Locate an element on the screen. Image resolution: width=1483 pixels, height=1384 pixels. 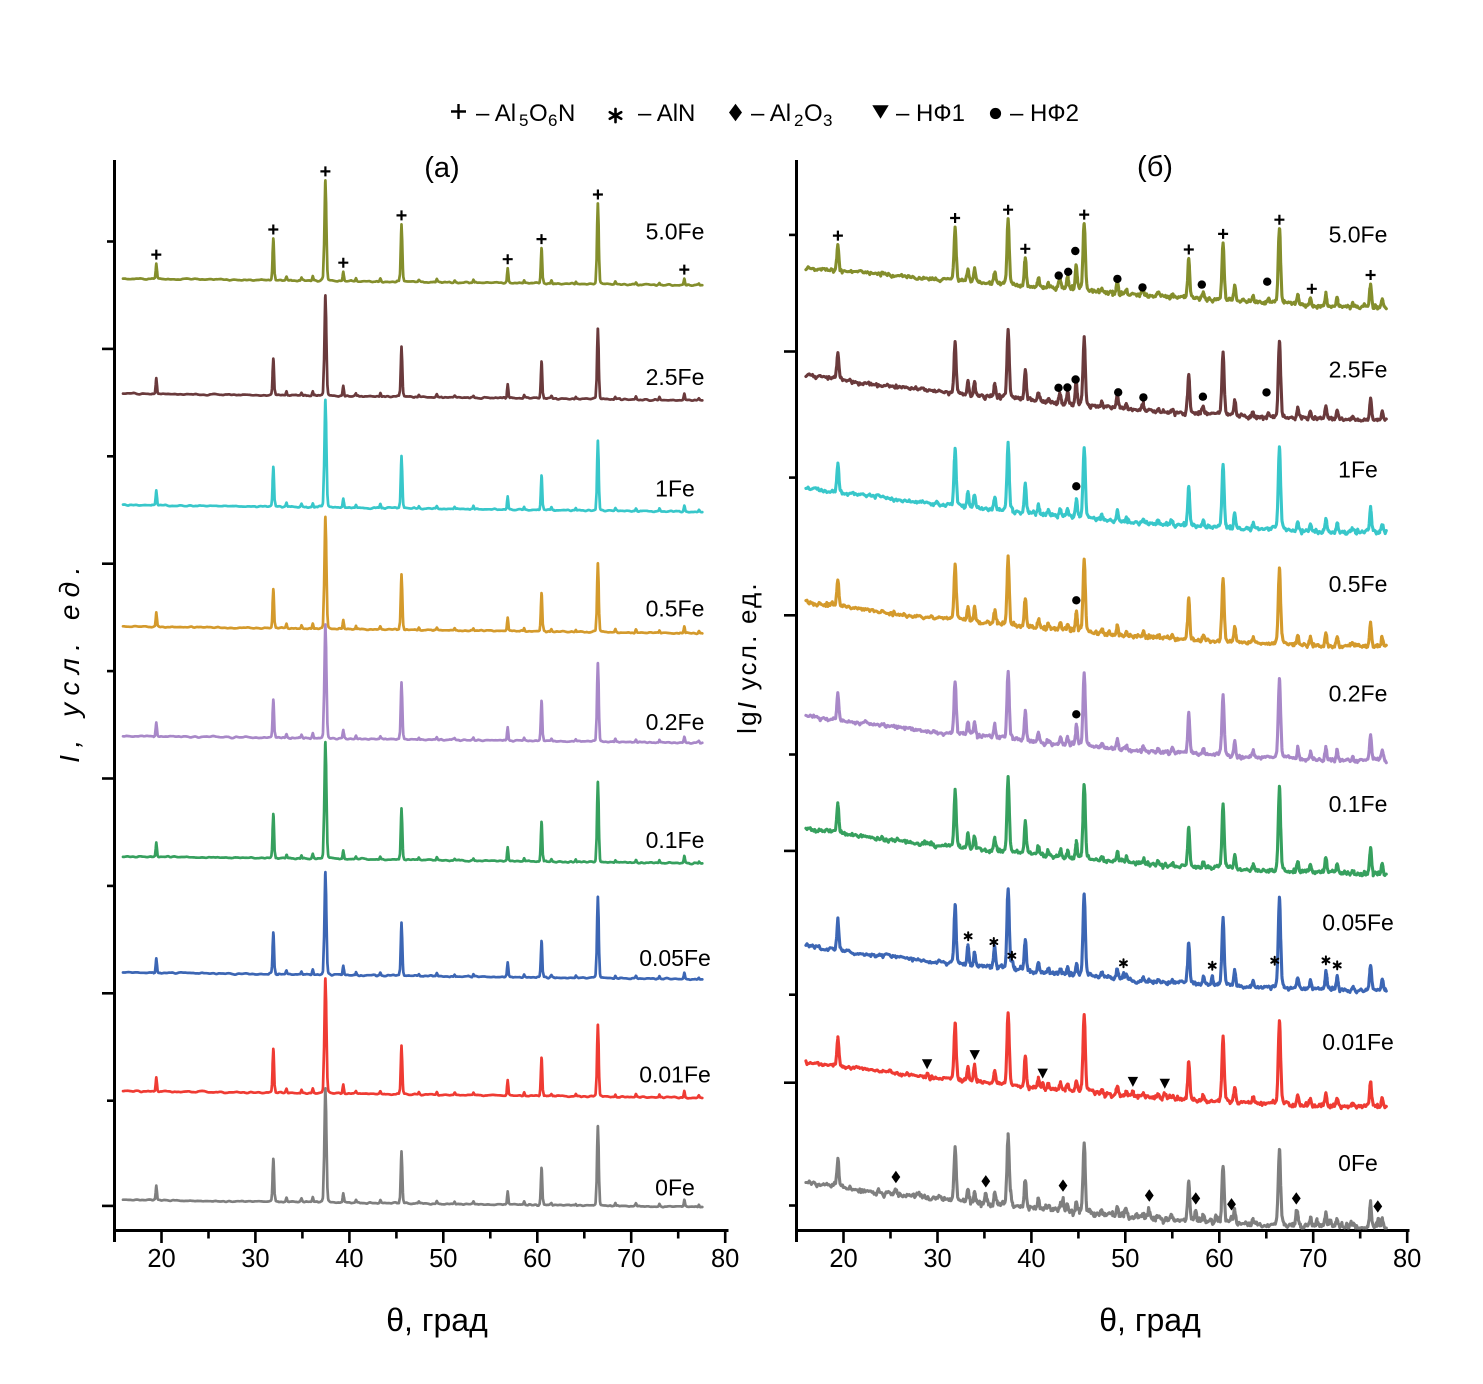
svg-text: – AlN is located at coordinates (666, 113).